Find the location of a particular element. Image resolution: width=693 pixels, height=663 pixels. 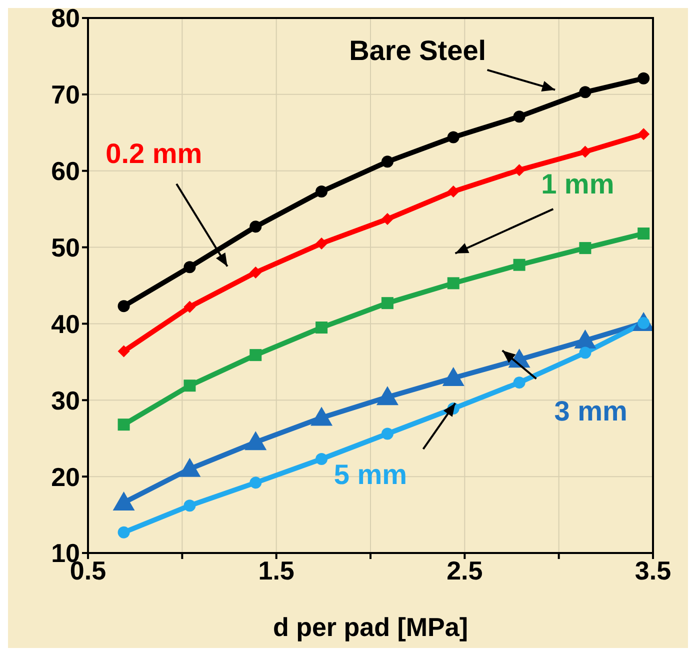

y-tick-label: 50 is located at coordinates (65, 247).